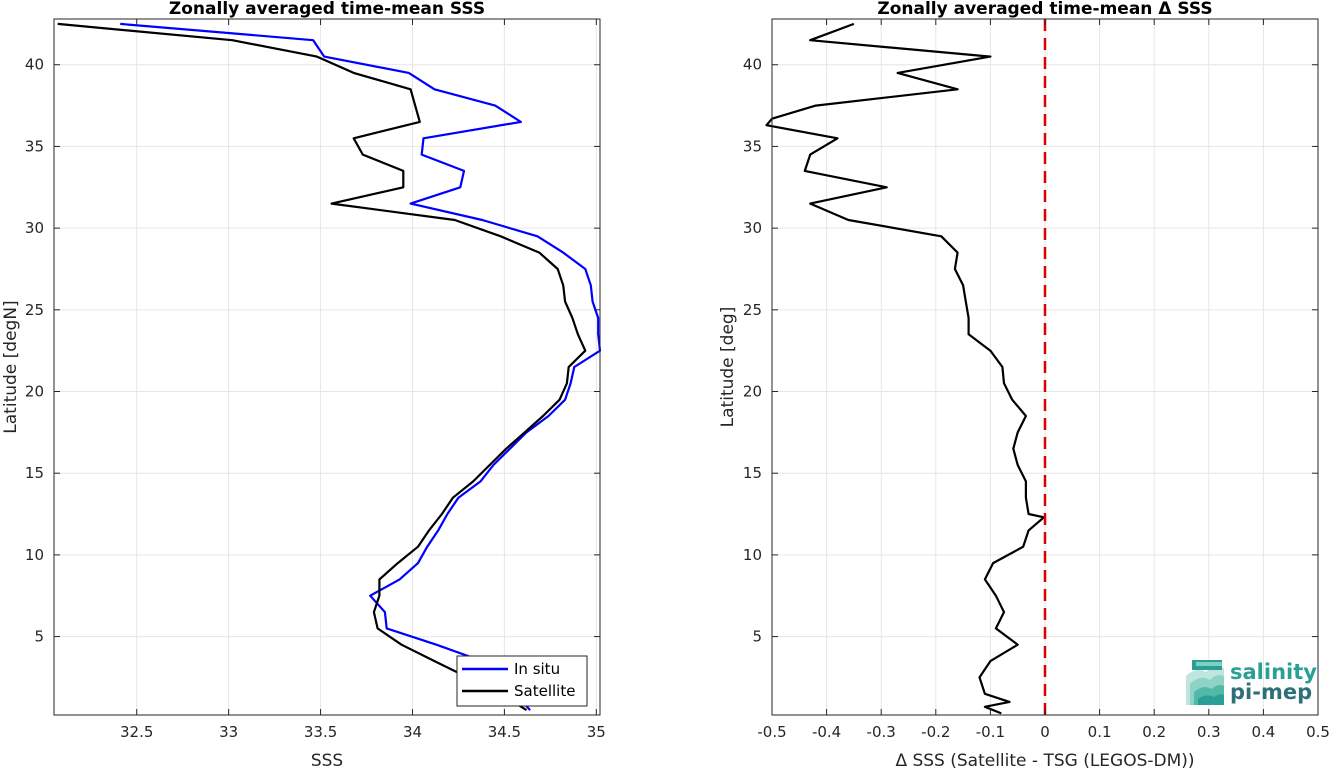  I want to click on logo-text-line2: pi-mep, so click(1271, 692).